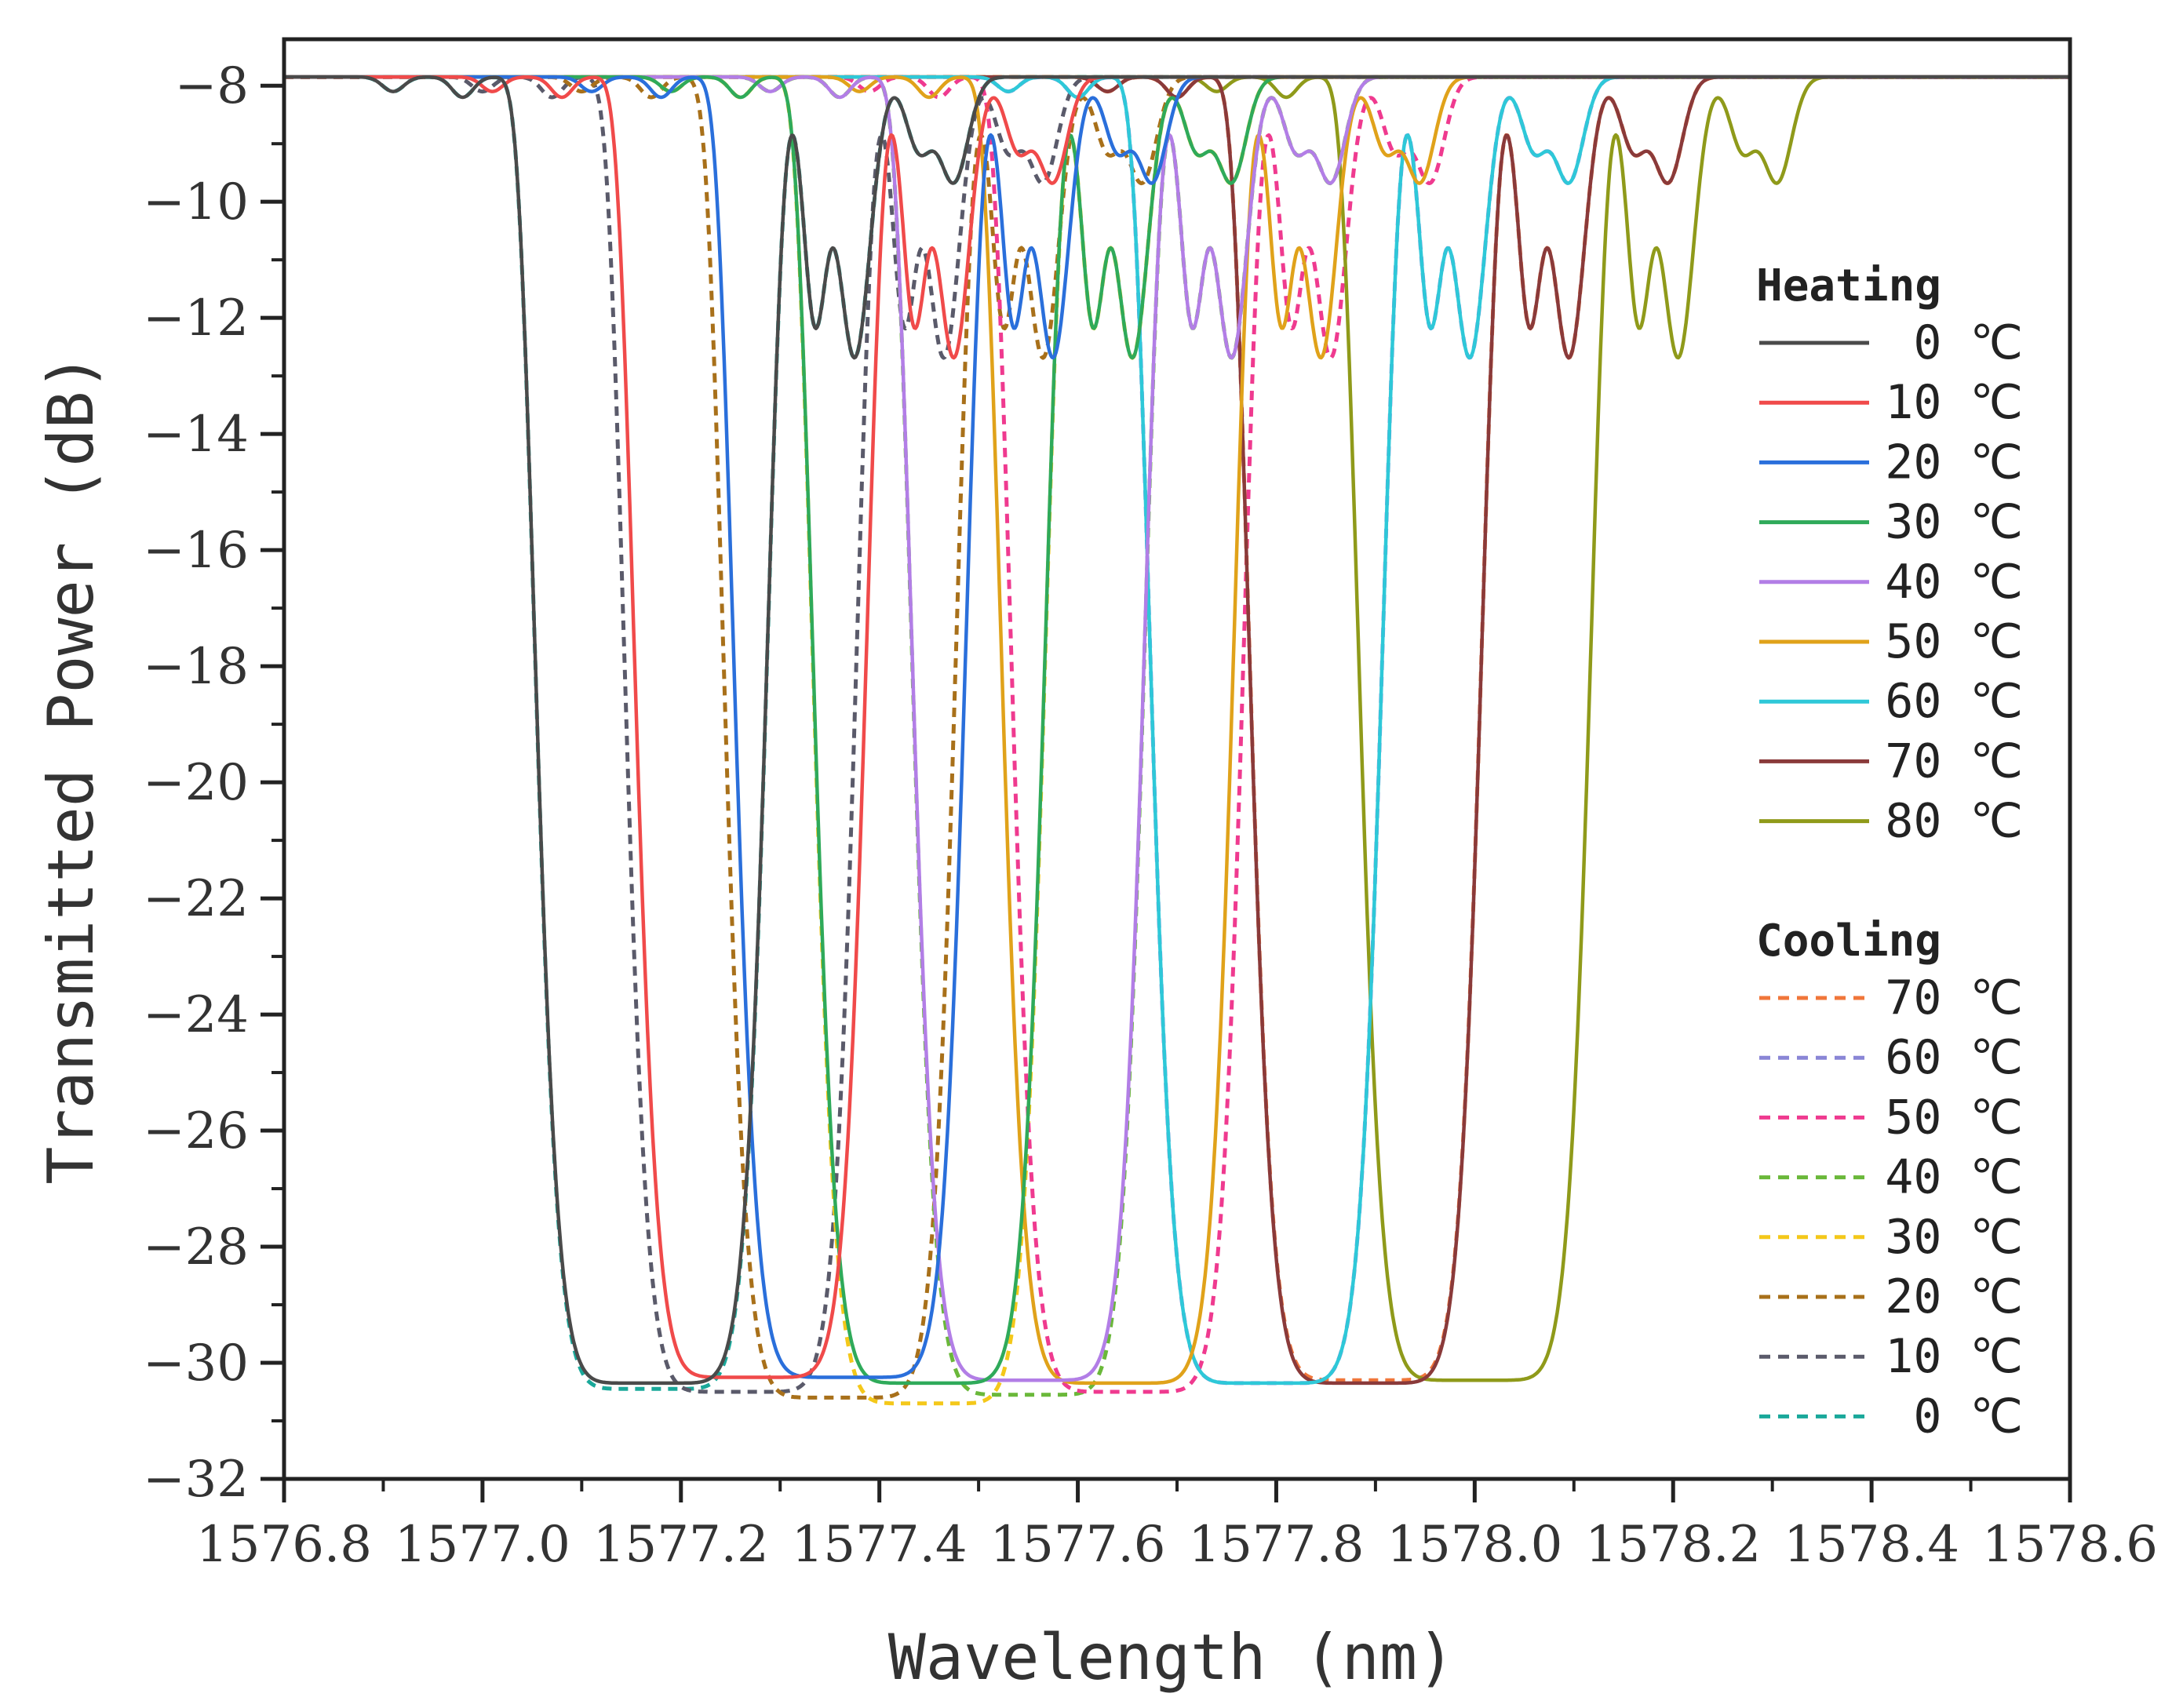  What do you see at coordinates (196, 1015) in the screenshot?
I see `y-tick-label: −24` at bounding box center [196, 1015].